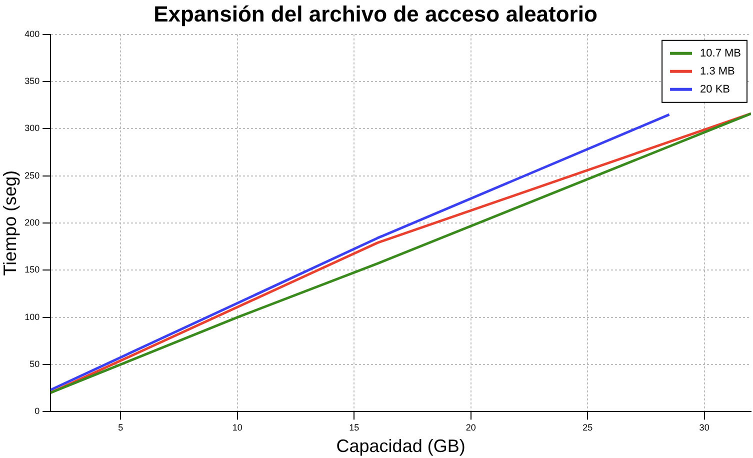 This screenshot has height=458, width=753. I want to click on x-tick-label: 15, so click(354, 427).